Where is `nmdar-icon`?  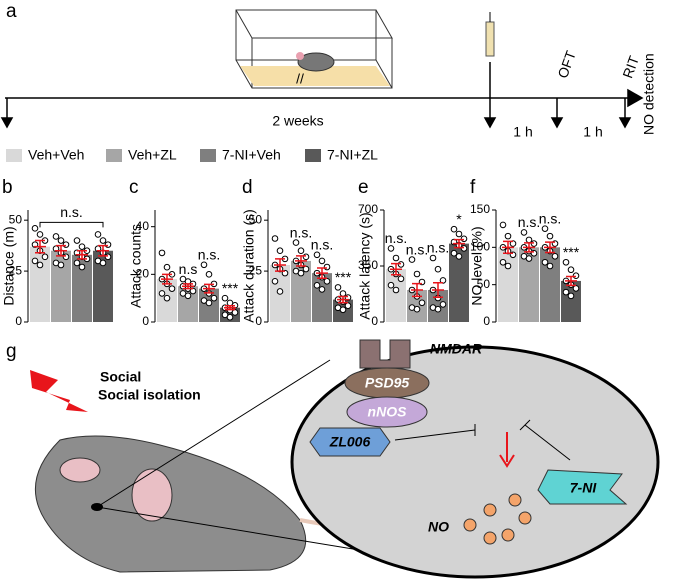 nmdar-icon is located at coordinates (385, 354).